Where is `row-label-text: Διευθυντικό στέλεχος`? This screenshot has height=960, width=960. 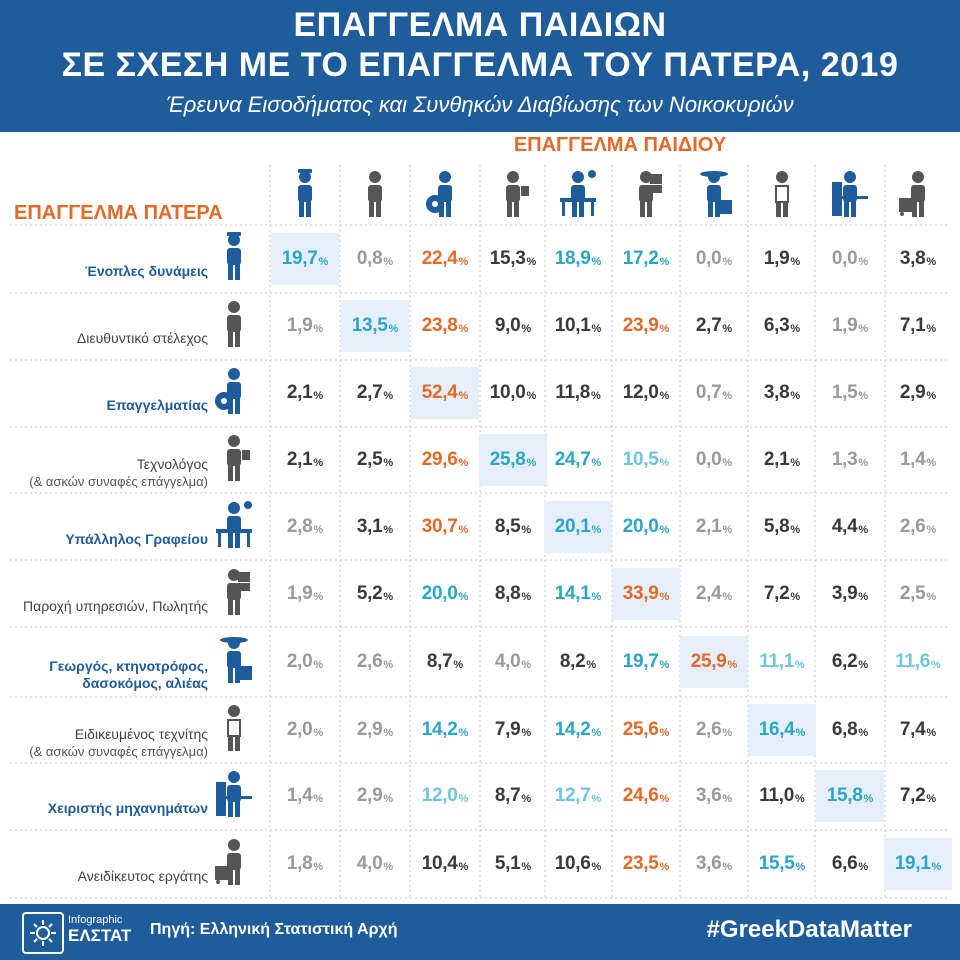 row-label-text: Διευθυντικό στέλεχος is located at coordinates (142, 338).